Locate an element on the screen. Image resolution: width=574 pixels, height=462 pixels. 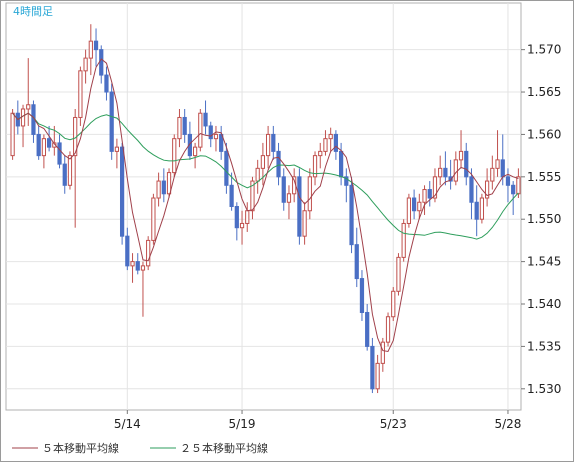
x-tick-label: 5/28 is located at coordinates (507, 424).